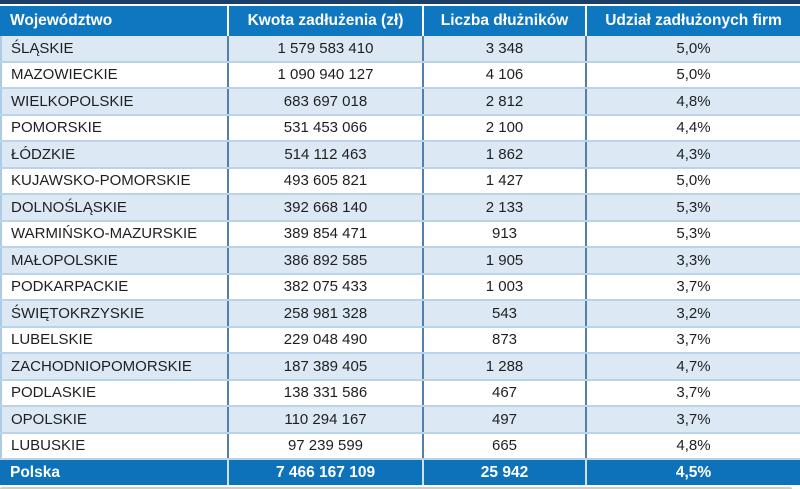 This screenshot has width=800, height=489. I want to click on table-row: DOLNOŚLĄSKIE 392 668 140 2 133 5,3%, so click(400, 208).